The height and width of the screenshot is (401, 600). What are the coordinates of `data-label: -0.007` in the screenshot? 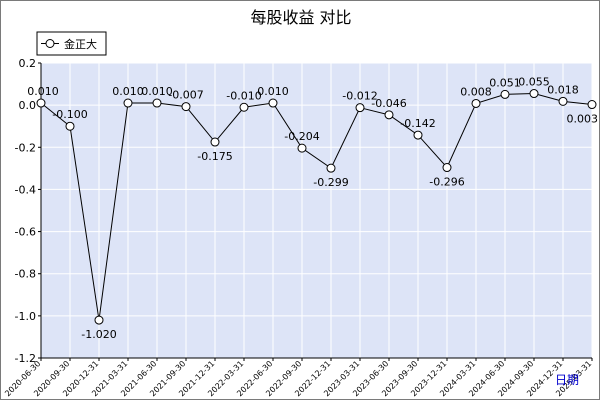 It's located at (185, 95).